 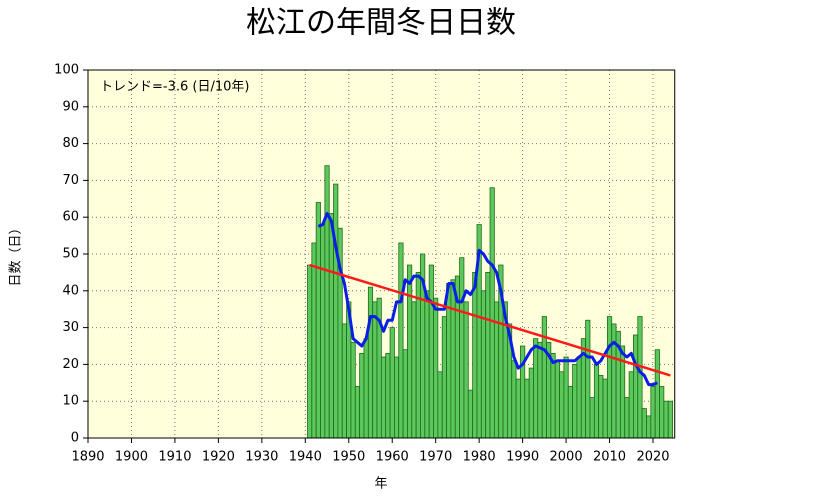 What do you see at coordinates (609, 457) in the screenshot?
I see `x-tick-label: 2010` at bounding box center [609, 457].